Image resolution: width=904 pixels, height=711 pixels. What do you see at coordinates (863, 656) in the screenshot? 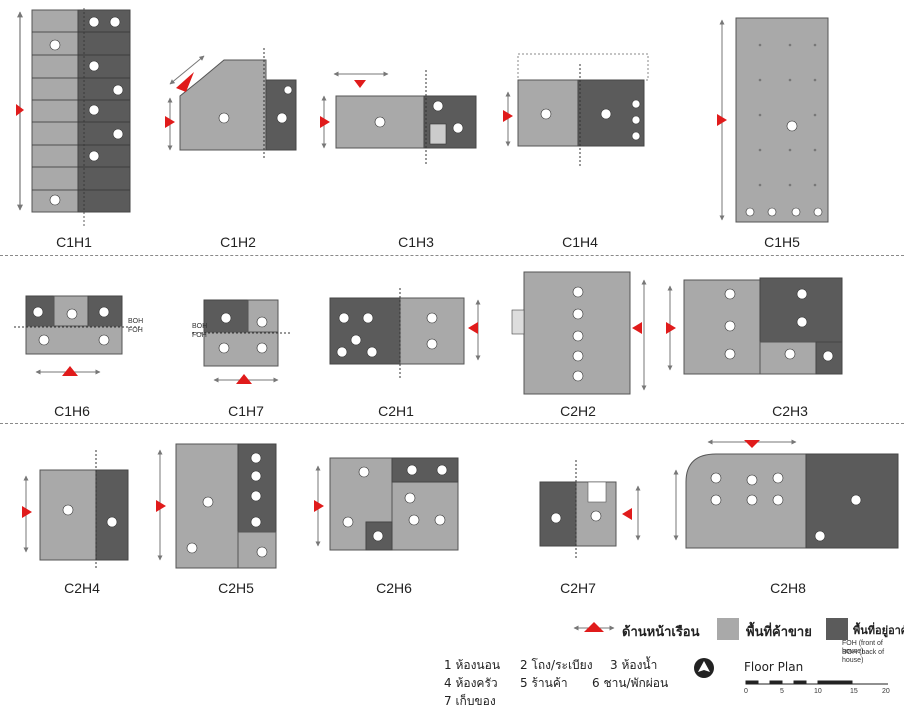
I see `legend-boh: BOH (back of house)` at bounding box center [863, 656].